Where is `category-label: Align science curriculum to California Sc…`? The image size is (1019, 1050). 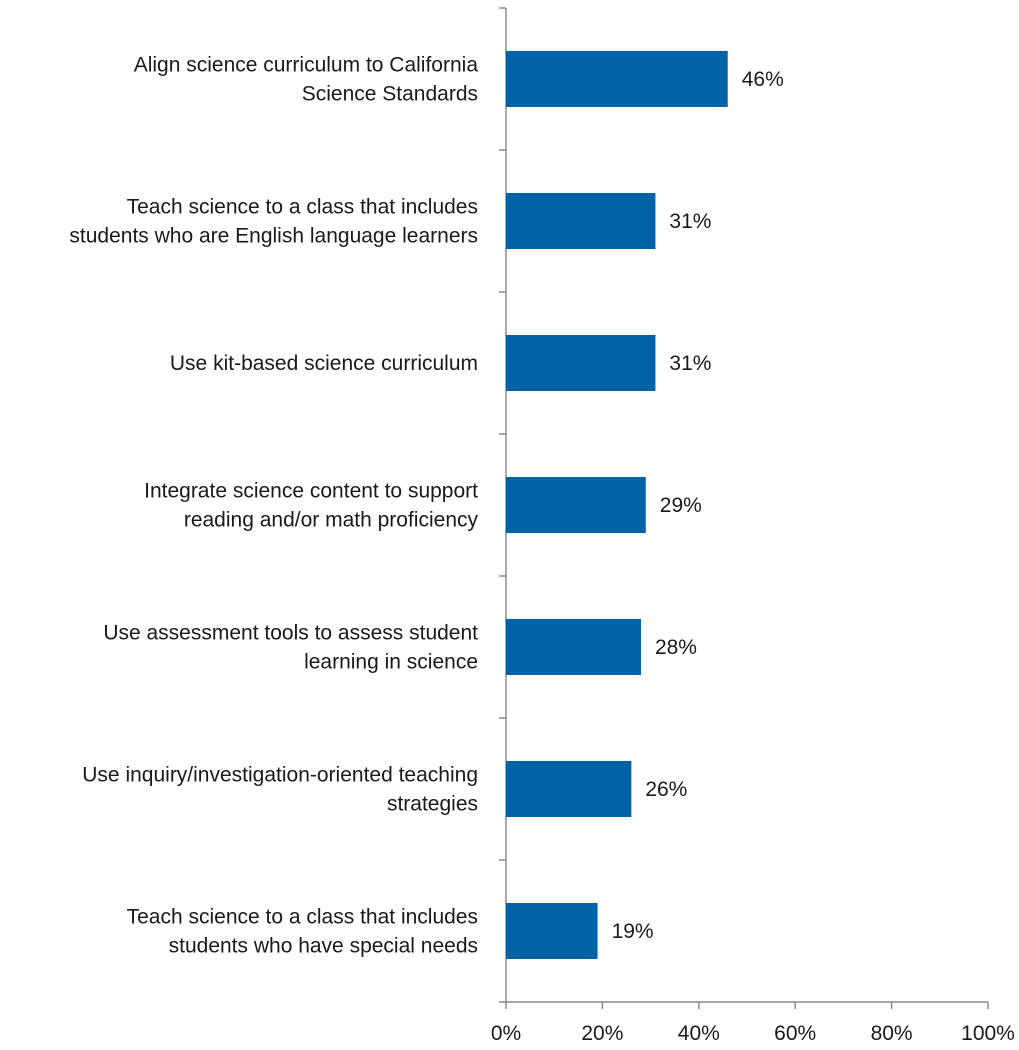
category-label: Align science curriculum to California Sc… is located at coordinates (306, 80).